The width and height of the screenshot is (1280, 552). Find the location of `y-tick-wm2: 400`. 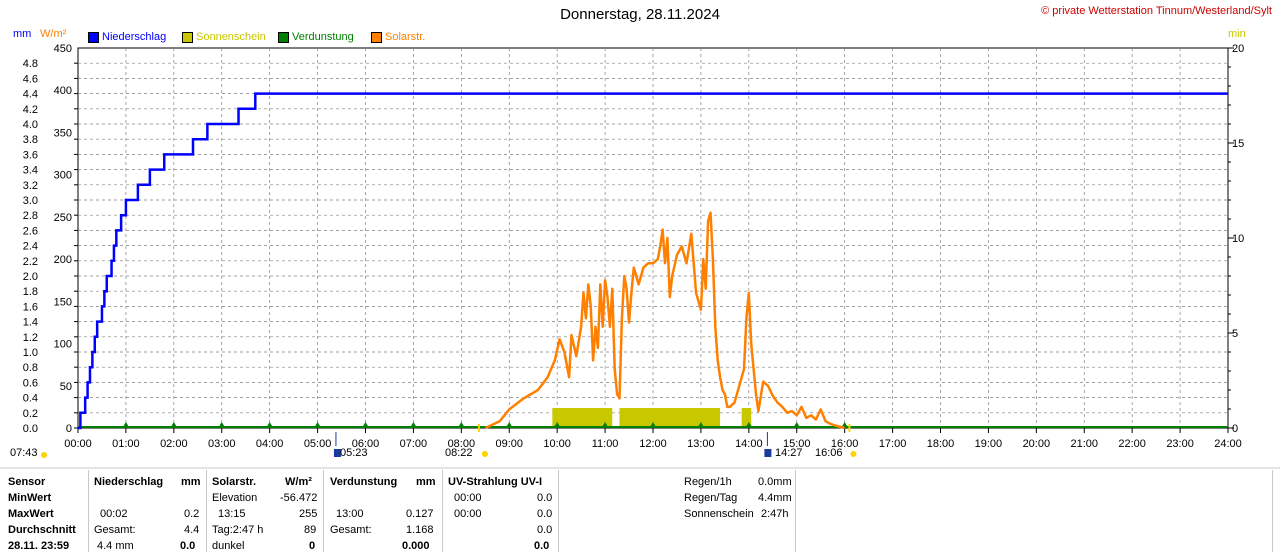

y-tick-wm2: 400 is located at coordinates (63, 91).